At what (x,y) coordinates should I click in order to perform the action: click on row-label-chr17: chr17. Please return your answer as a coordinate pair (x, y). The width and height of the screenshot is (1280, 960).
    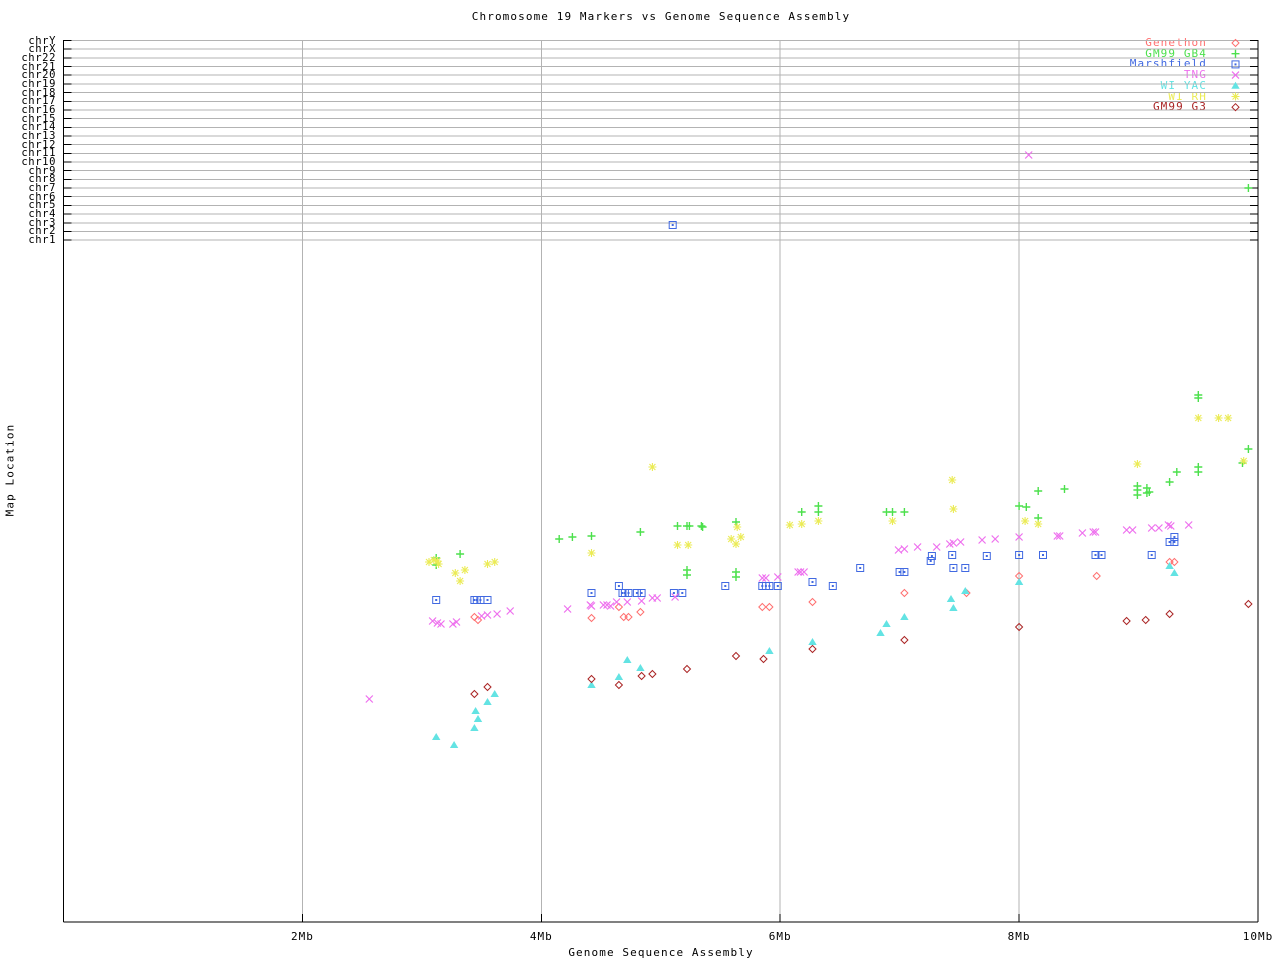
    Looking at the image, I should click on (38, 101).